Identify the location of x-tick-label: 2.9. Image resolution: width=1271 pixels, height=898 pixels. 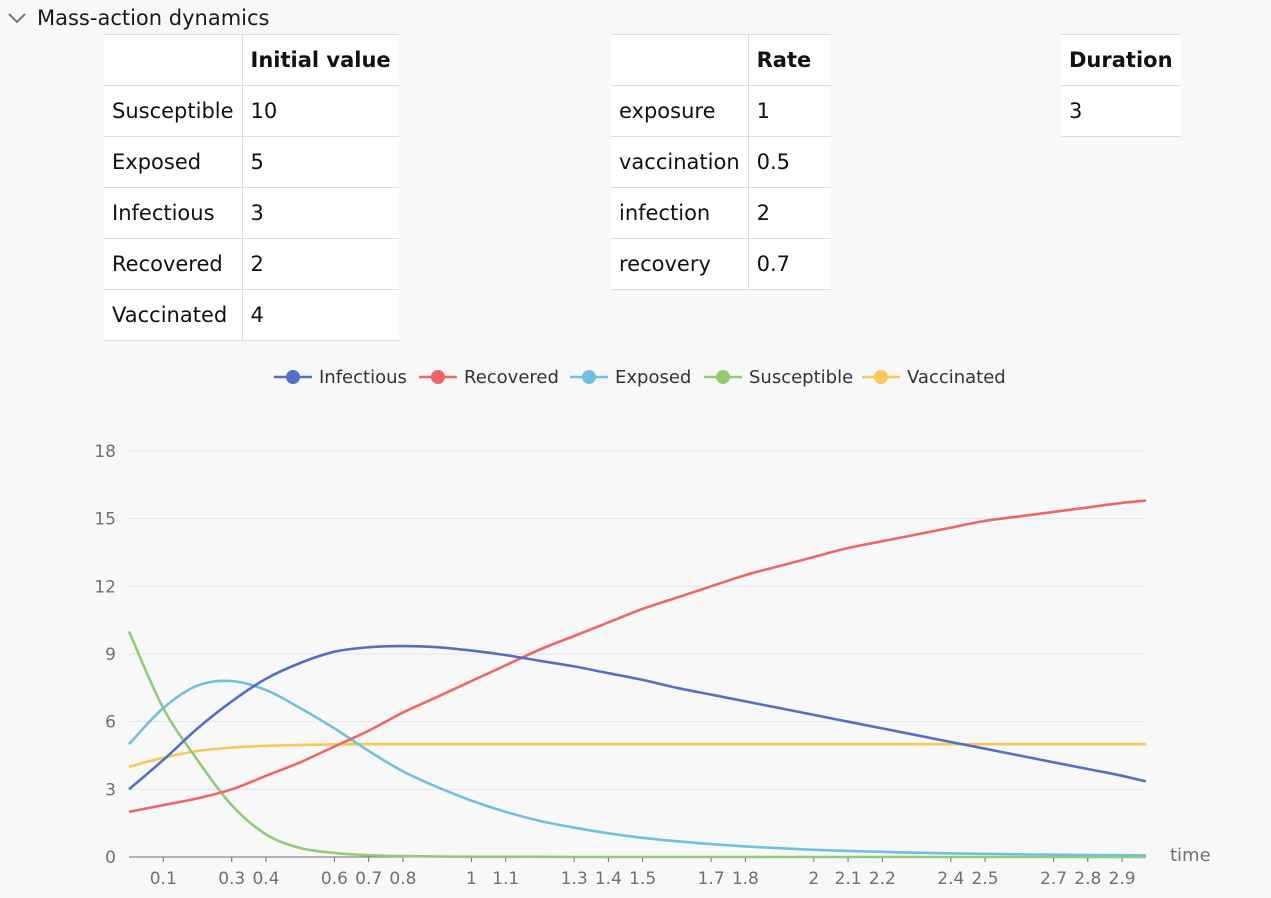
(1122, 879).